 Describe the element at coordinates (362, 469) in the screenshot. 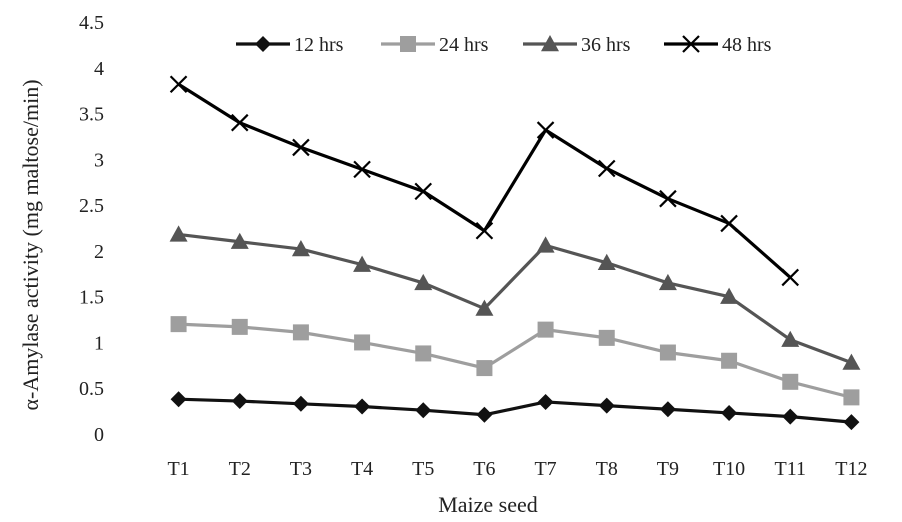

I see `x-tick-label: T4` at that location.